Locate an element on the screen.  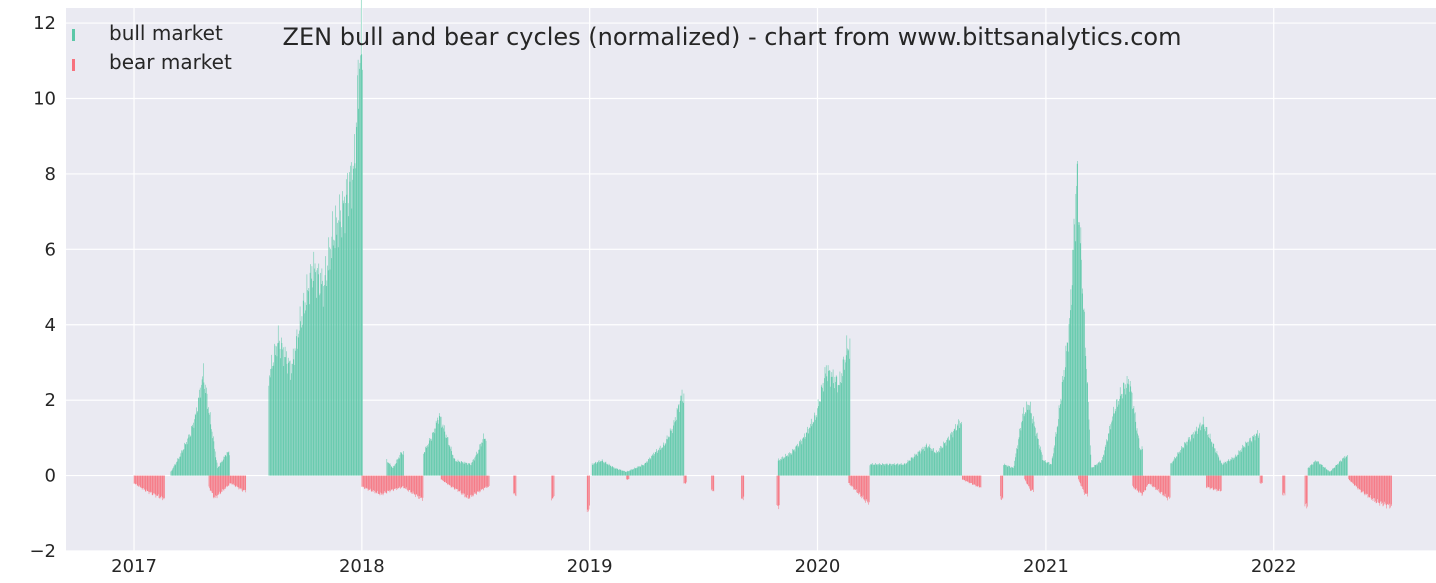
x-tick-label: 2022 is located at coordinates (1274, 566).